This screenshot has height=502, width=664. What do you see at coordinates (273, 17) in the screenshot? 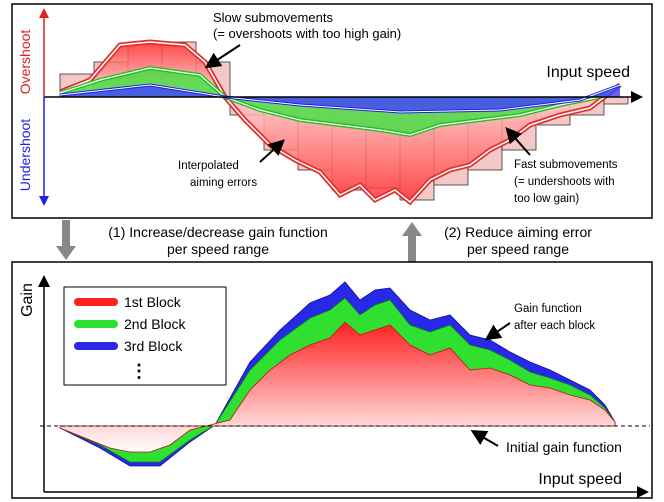
I see `slow-callout: Slow submovements` at bounding box center [273, 17].